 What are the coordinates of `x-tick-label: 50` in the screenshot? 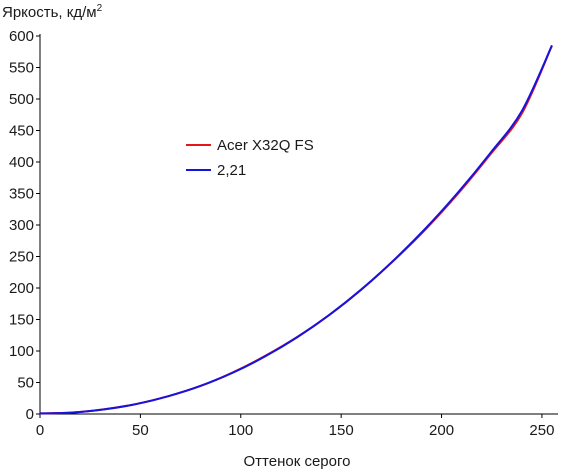 It's located at (140, 430).